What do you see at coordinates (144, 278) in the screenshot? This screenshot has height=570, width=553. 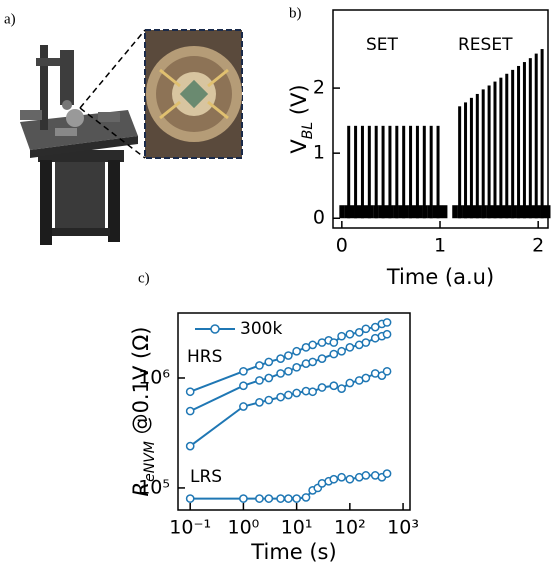 I see `panel-label: c)` at bounding box center [144, 278].